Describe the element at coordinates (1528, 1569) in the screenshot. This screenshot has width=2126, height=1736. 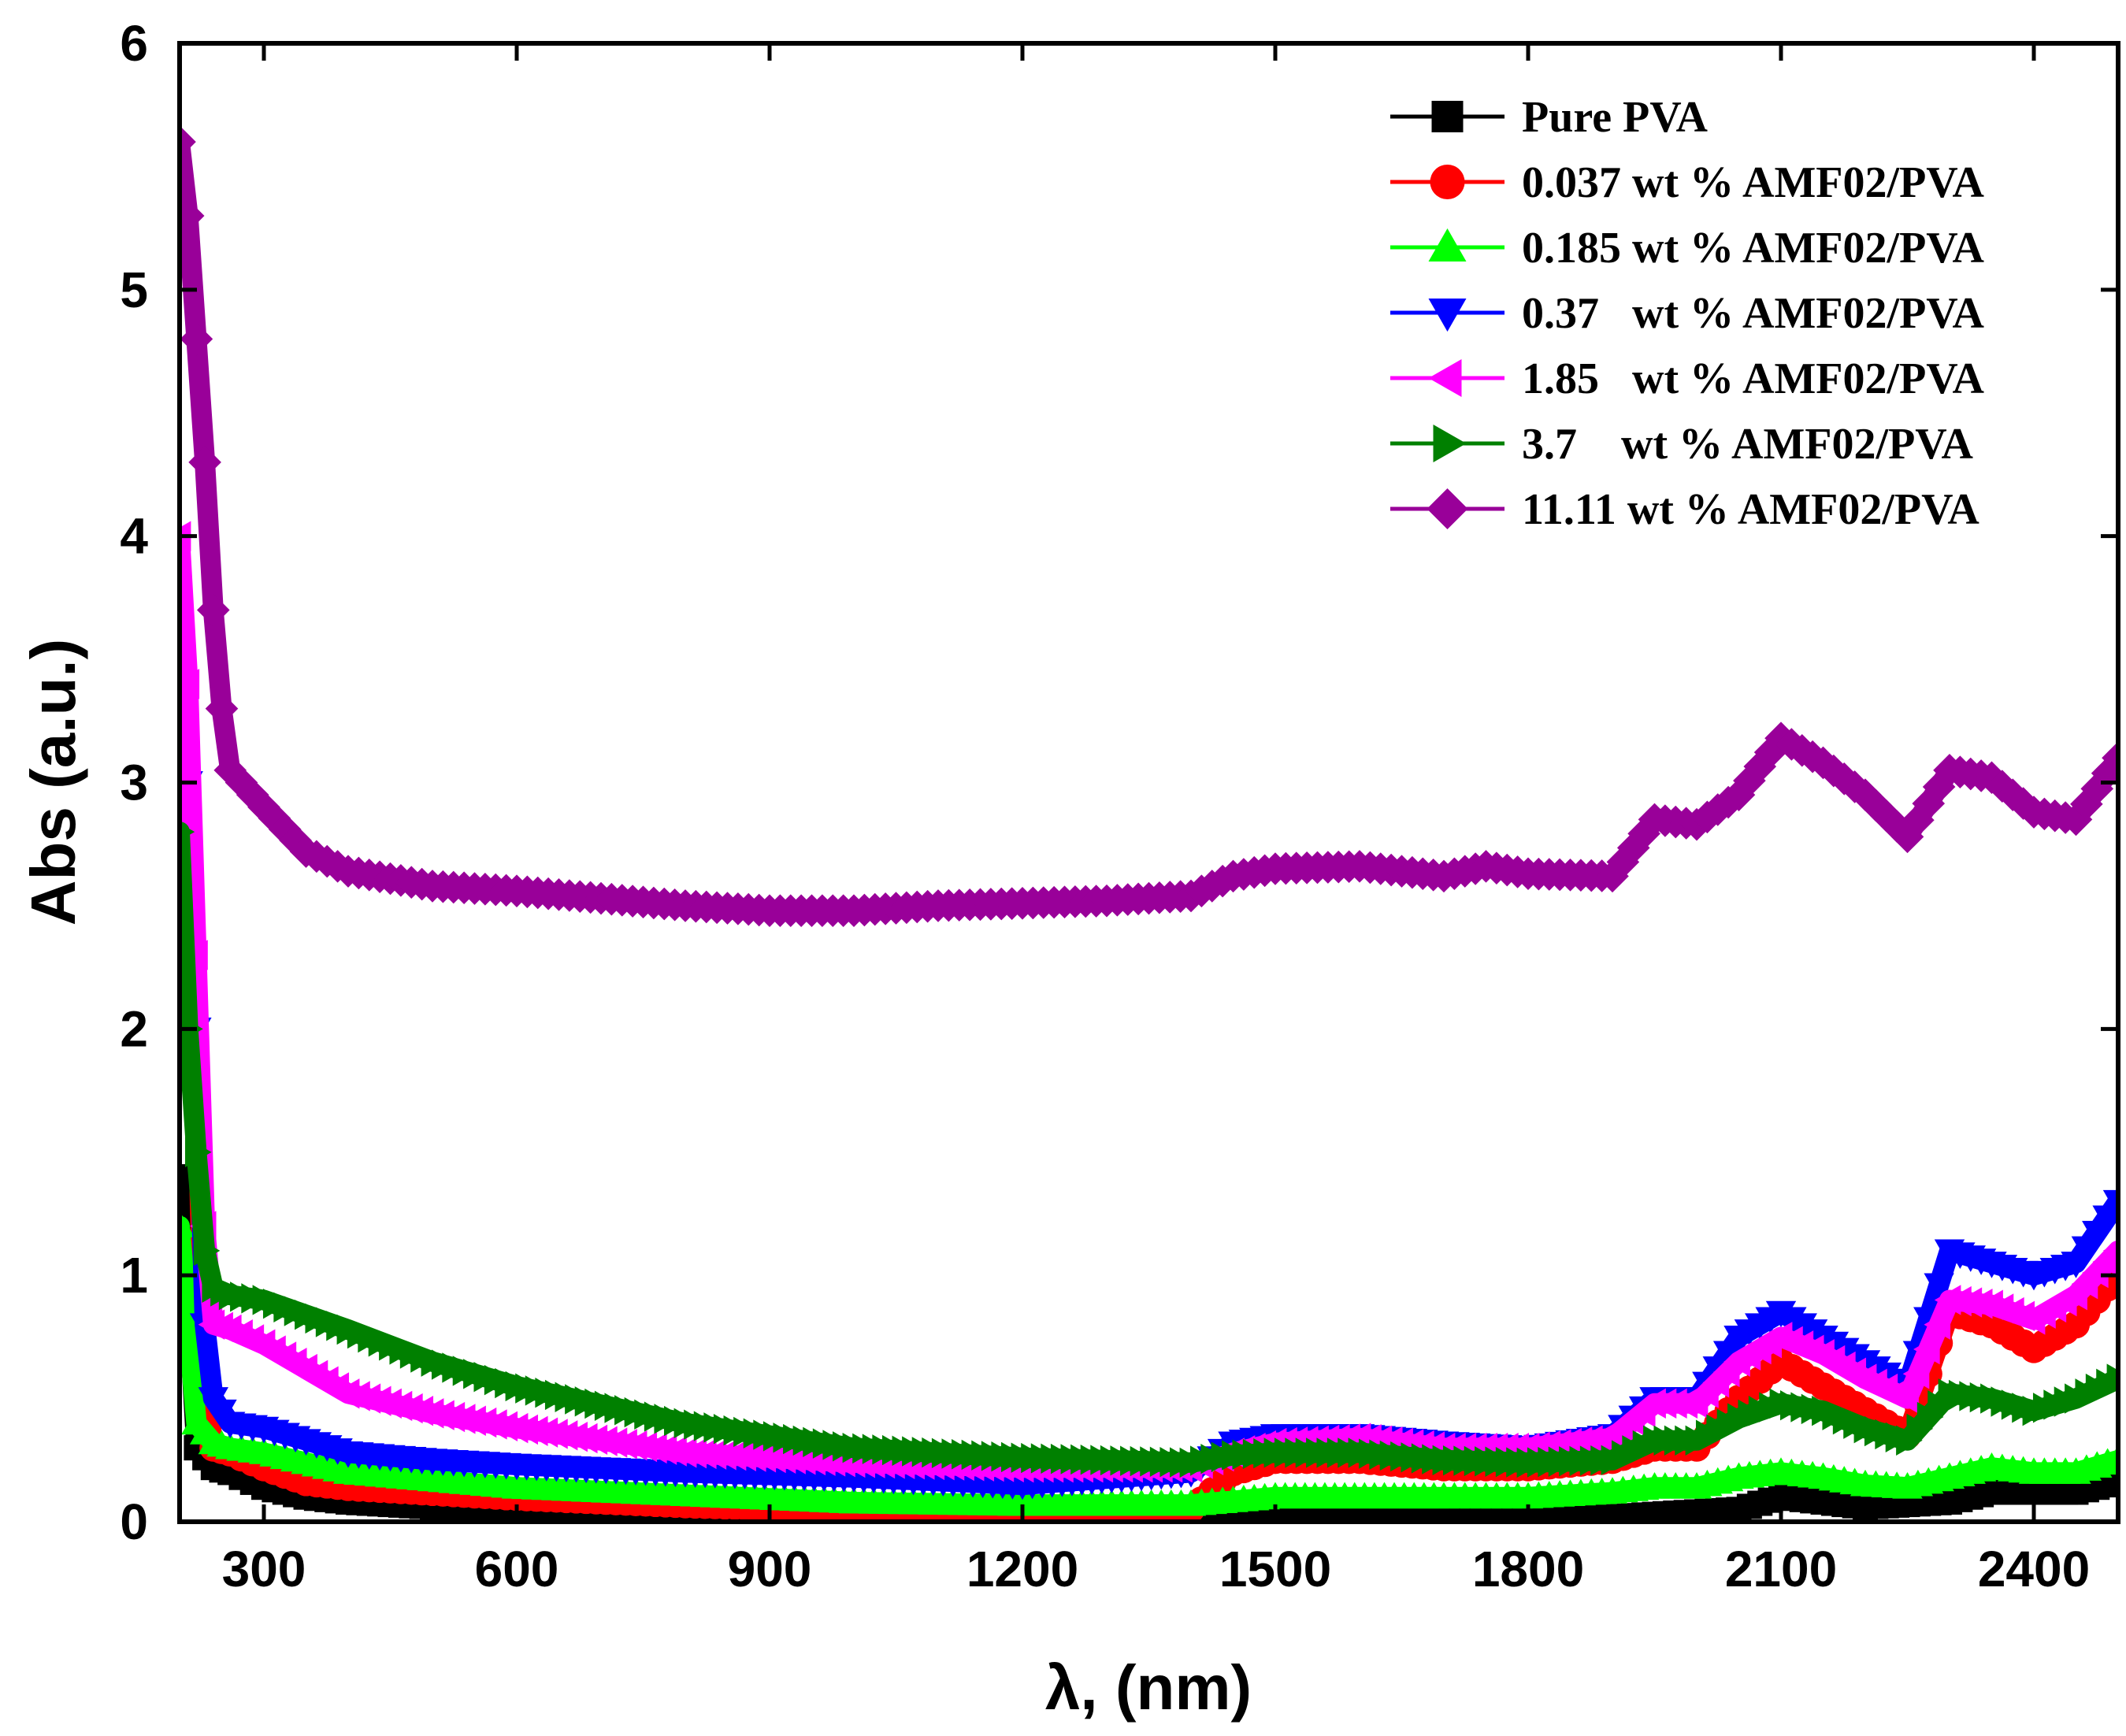
I see `x-tick-label: 1800` at that location.